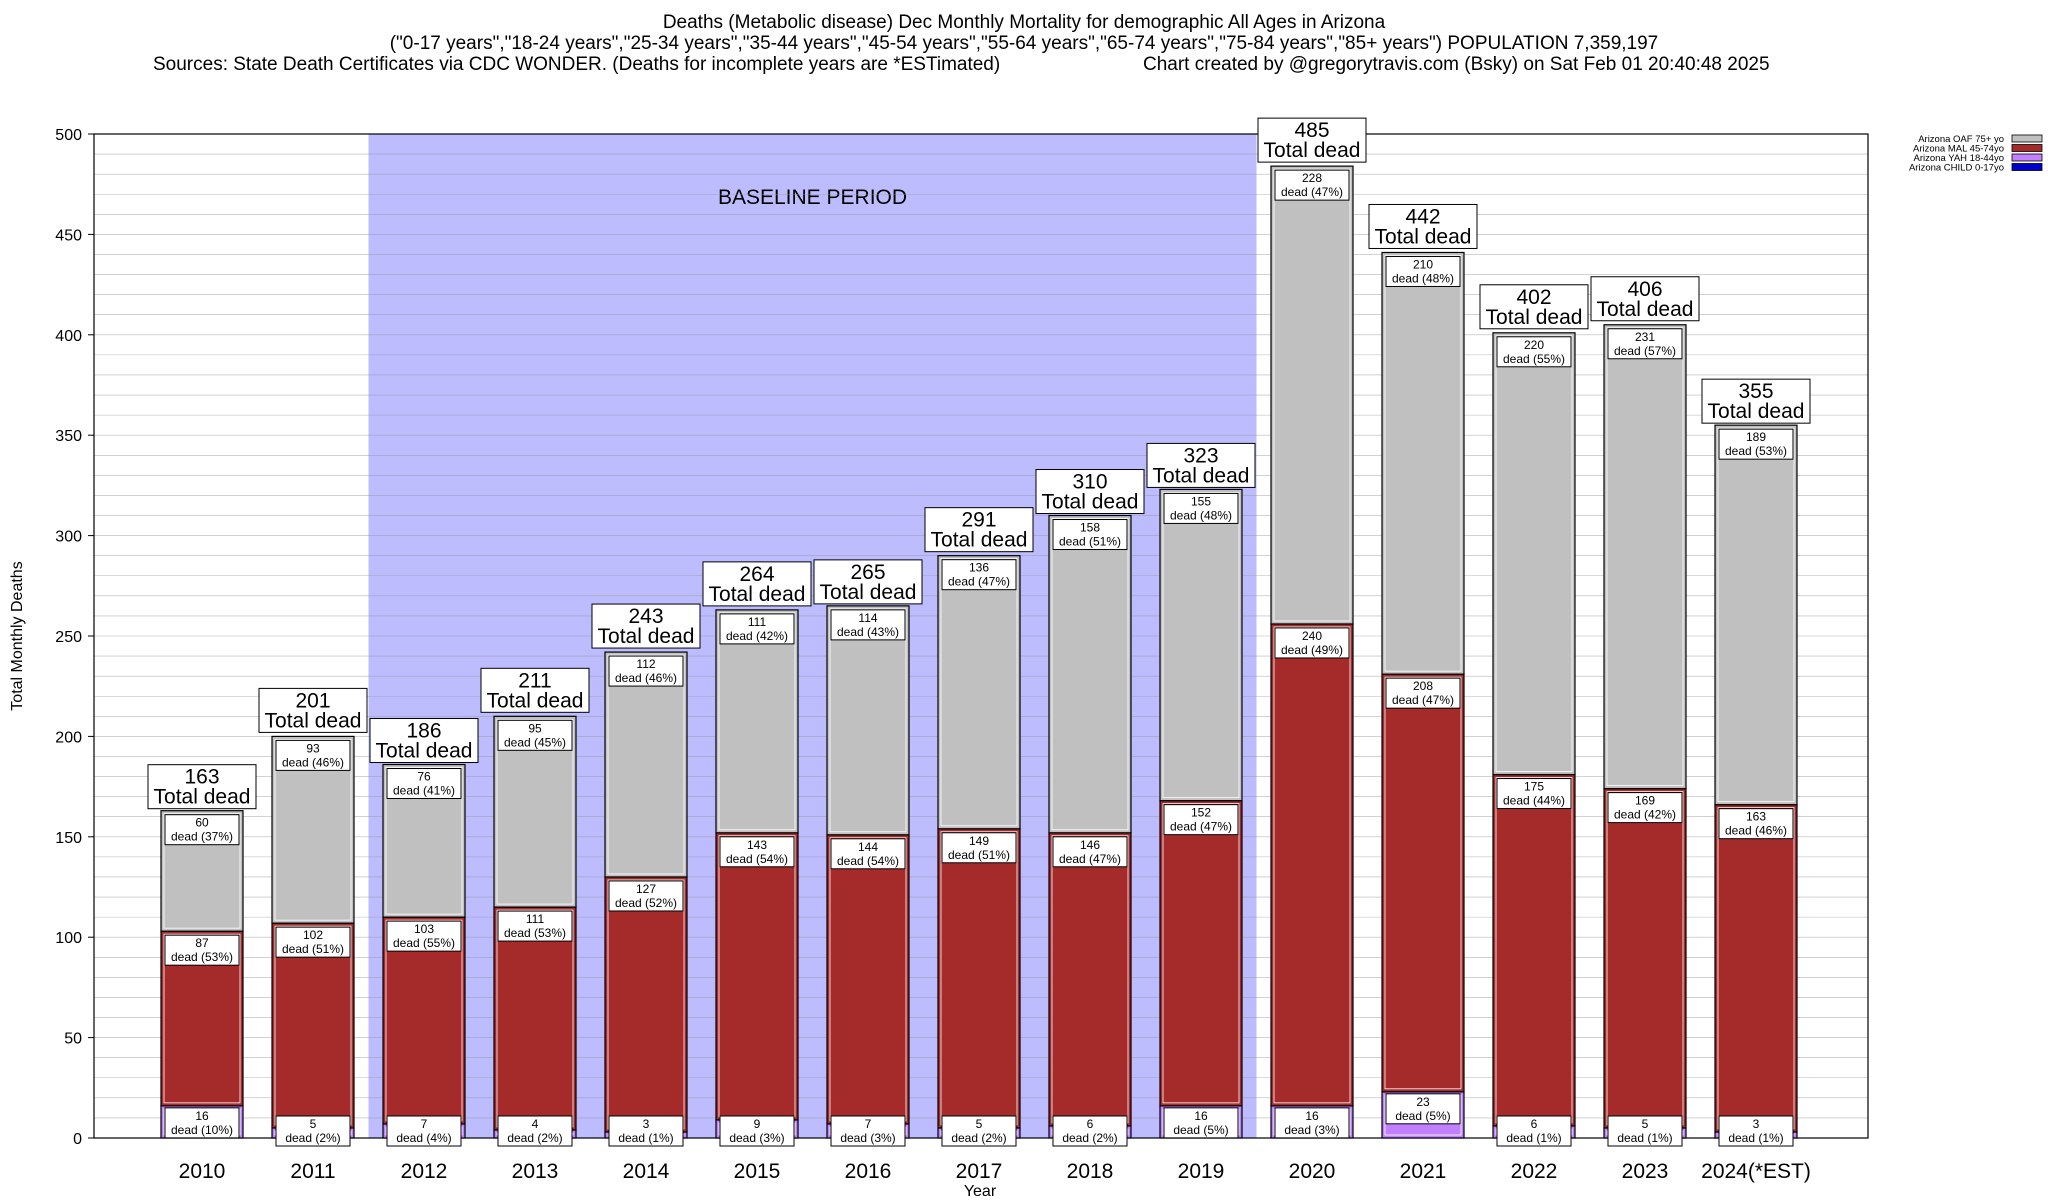 The image size is (2048, 1200). Describe the element at coordinates (1959, 158) in the screenshot. I see `legend-entry-label: Arizona YAH 18-44yo` at that location.